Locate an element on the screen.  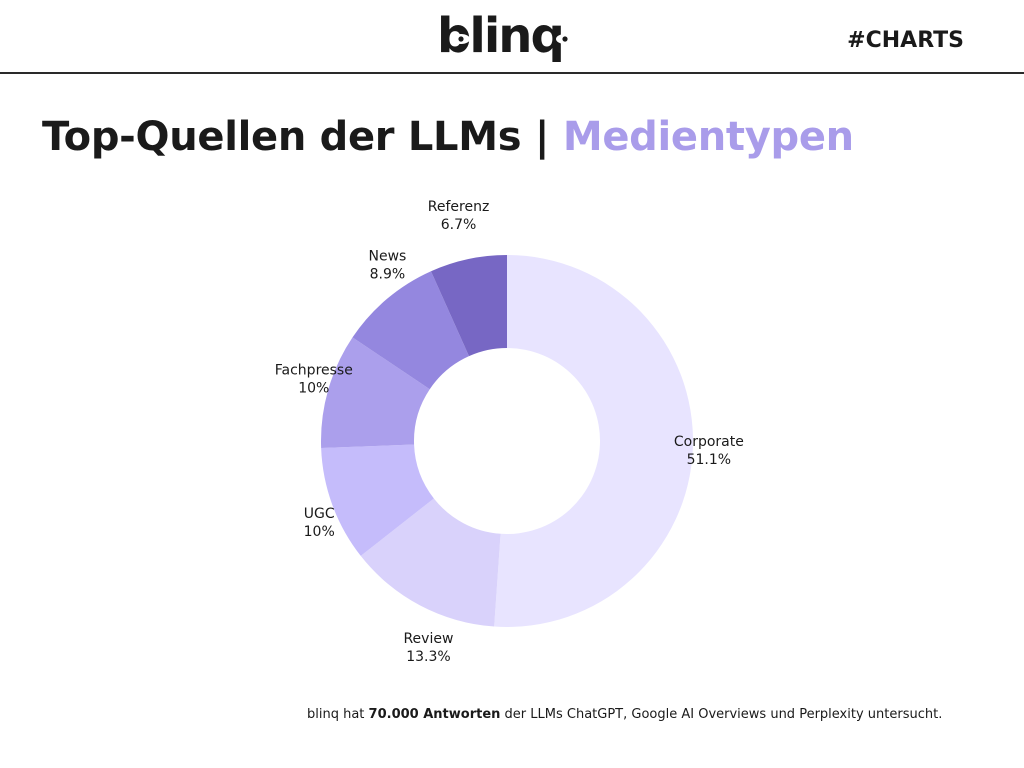
slice-corporate is located at coordinates (594, 441).